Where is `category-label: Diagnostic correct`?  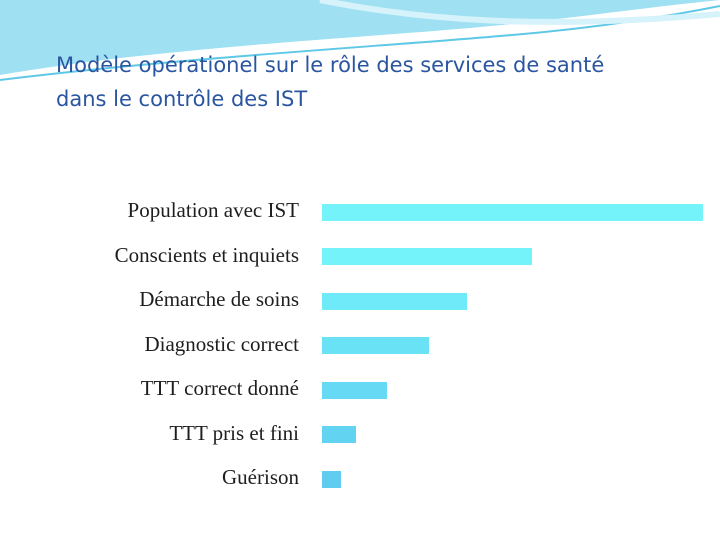 category-label: Diagnostic correct is located at coordinates (221, 343).